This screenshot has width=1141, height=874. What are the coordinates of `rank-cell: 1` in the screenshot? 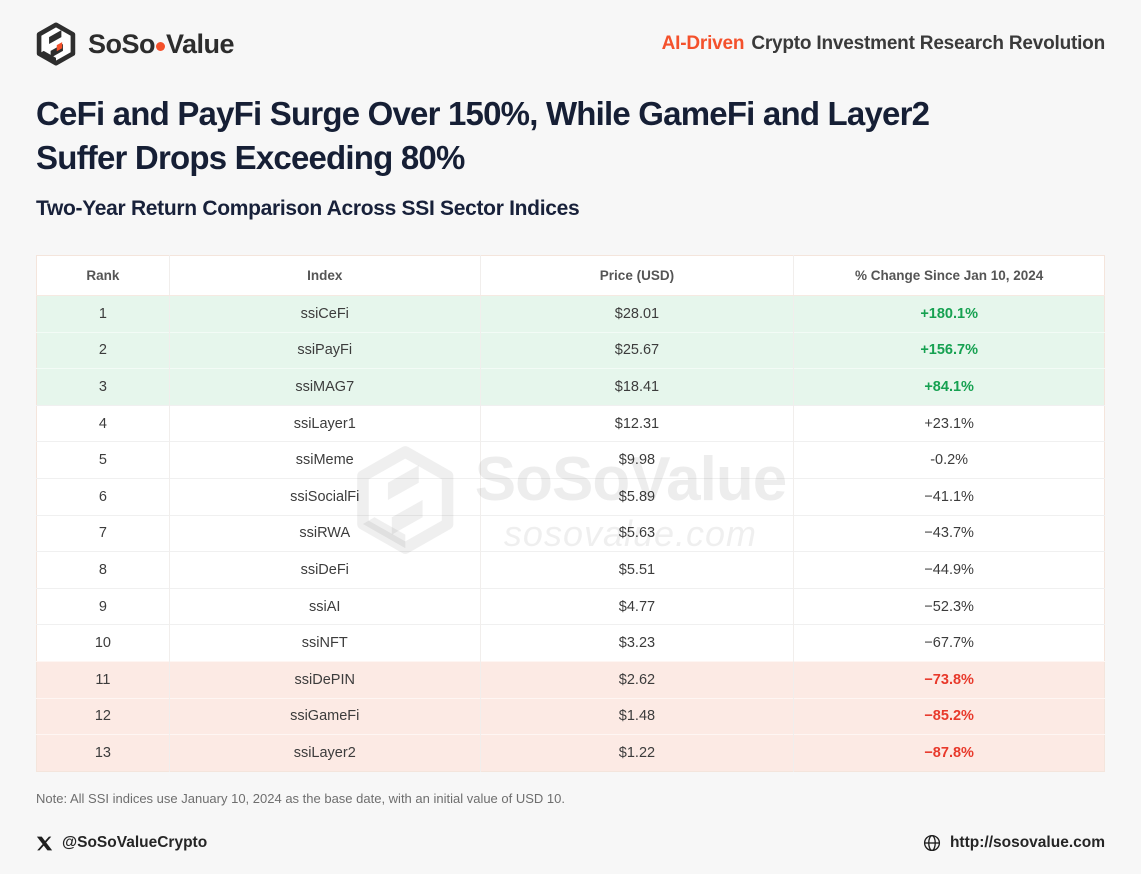 It's located at (103, 314).